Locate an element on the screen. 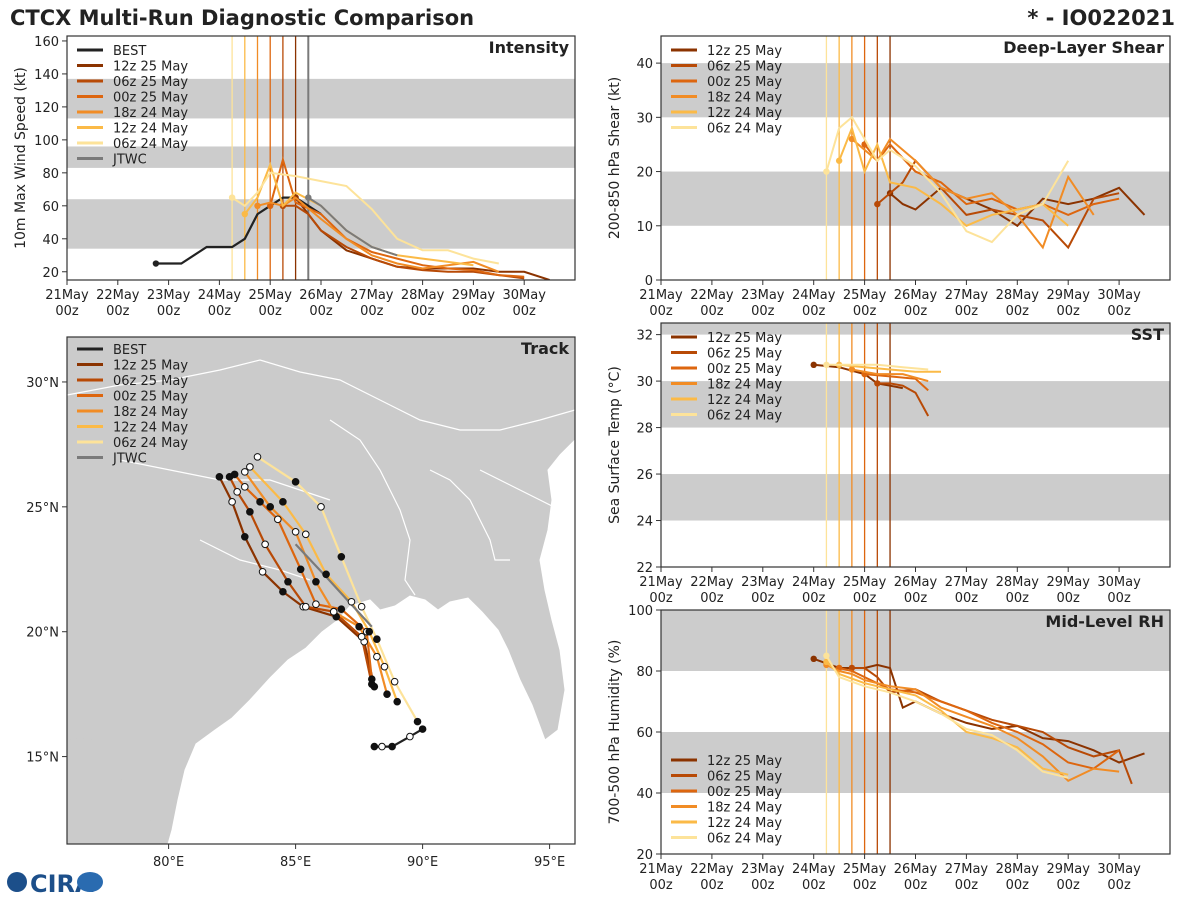  sst-series-00z-25-may is located at coordinates (896, 382).